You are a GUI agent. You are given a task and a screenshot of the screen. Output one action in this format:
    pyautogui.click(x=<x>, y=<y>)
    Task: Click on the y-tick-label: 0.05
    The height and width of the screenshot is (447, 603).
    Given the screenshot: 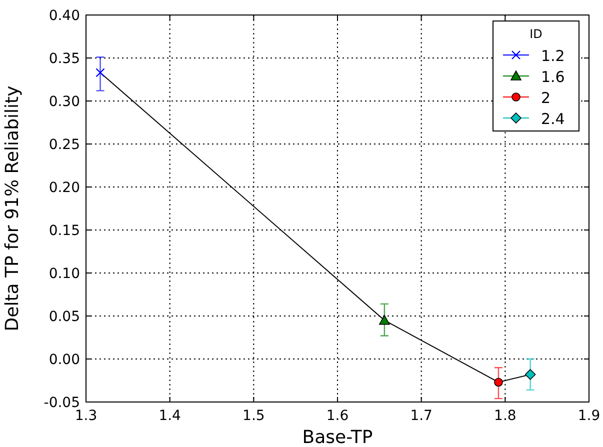 What is the action you would take?
    pyautogui.click(x=64, y=317)
    